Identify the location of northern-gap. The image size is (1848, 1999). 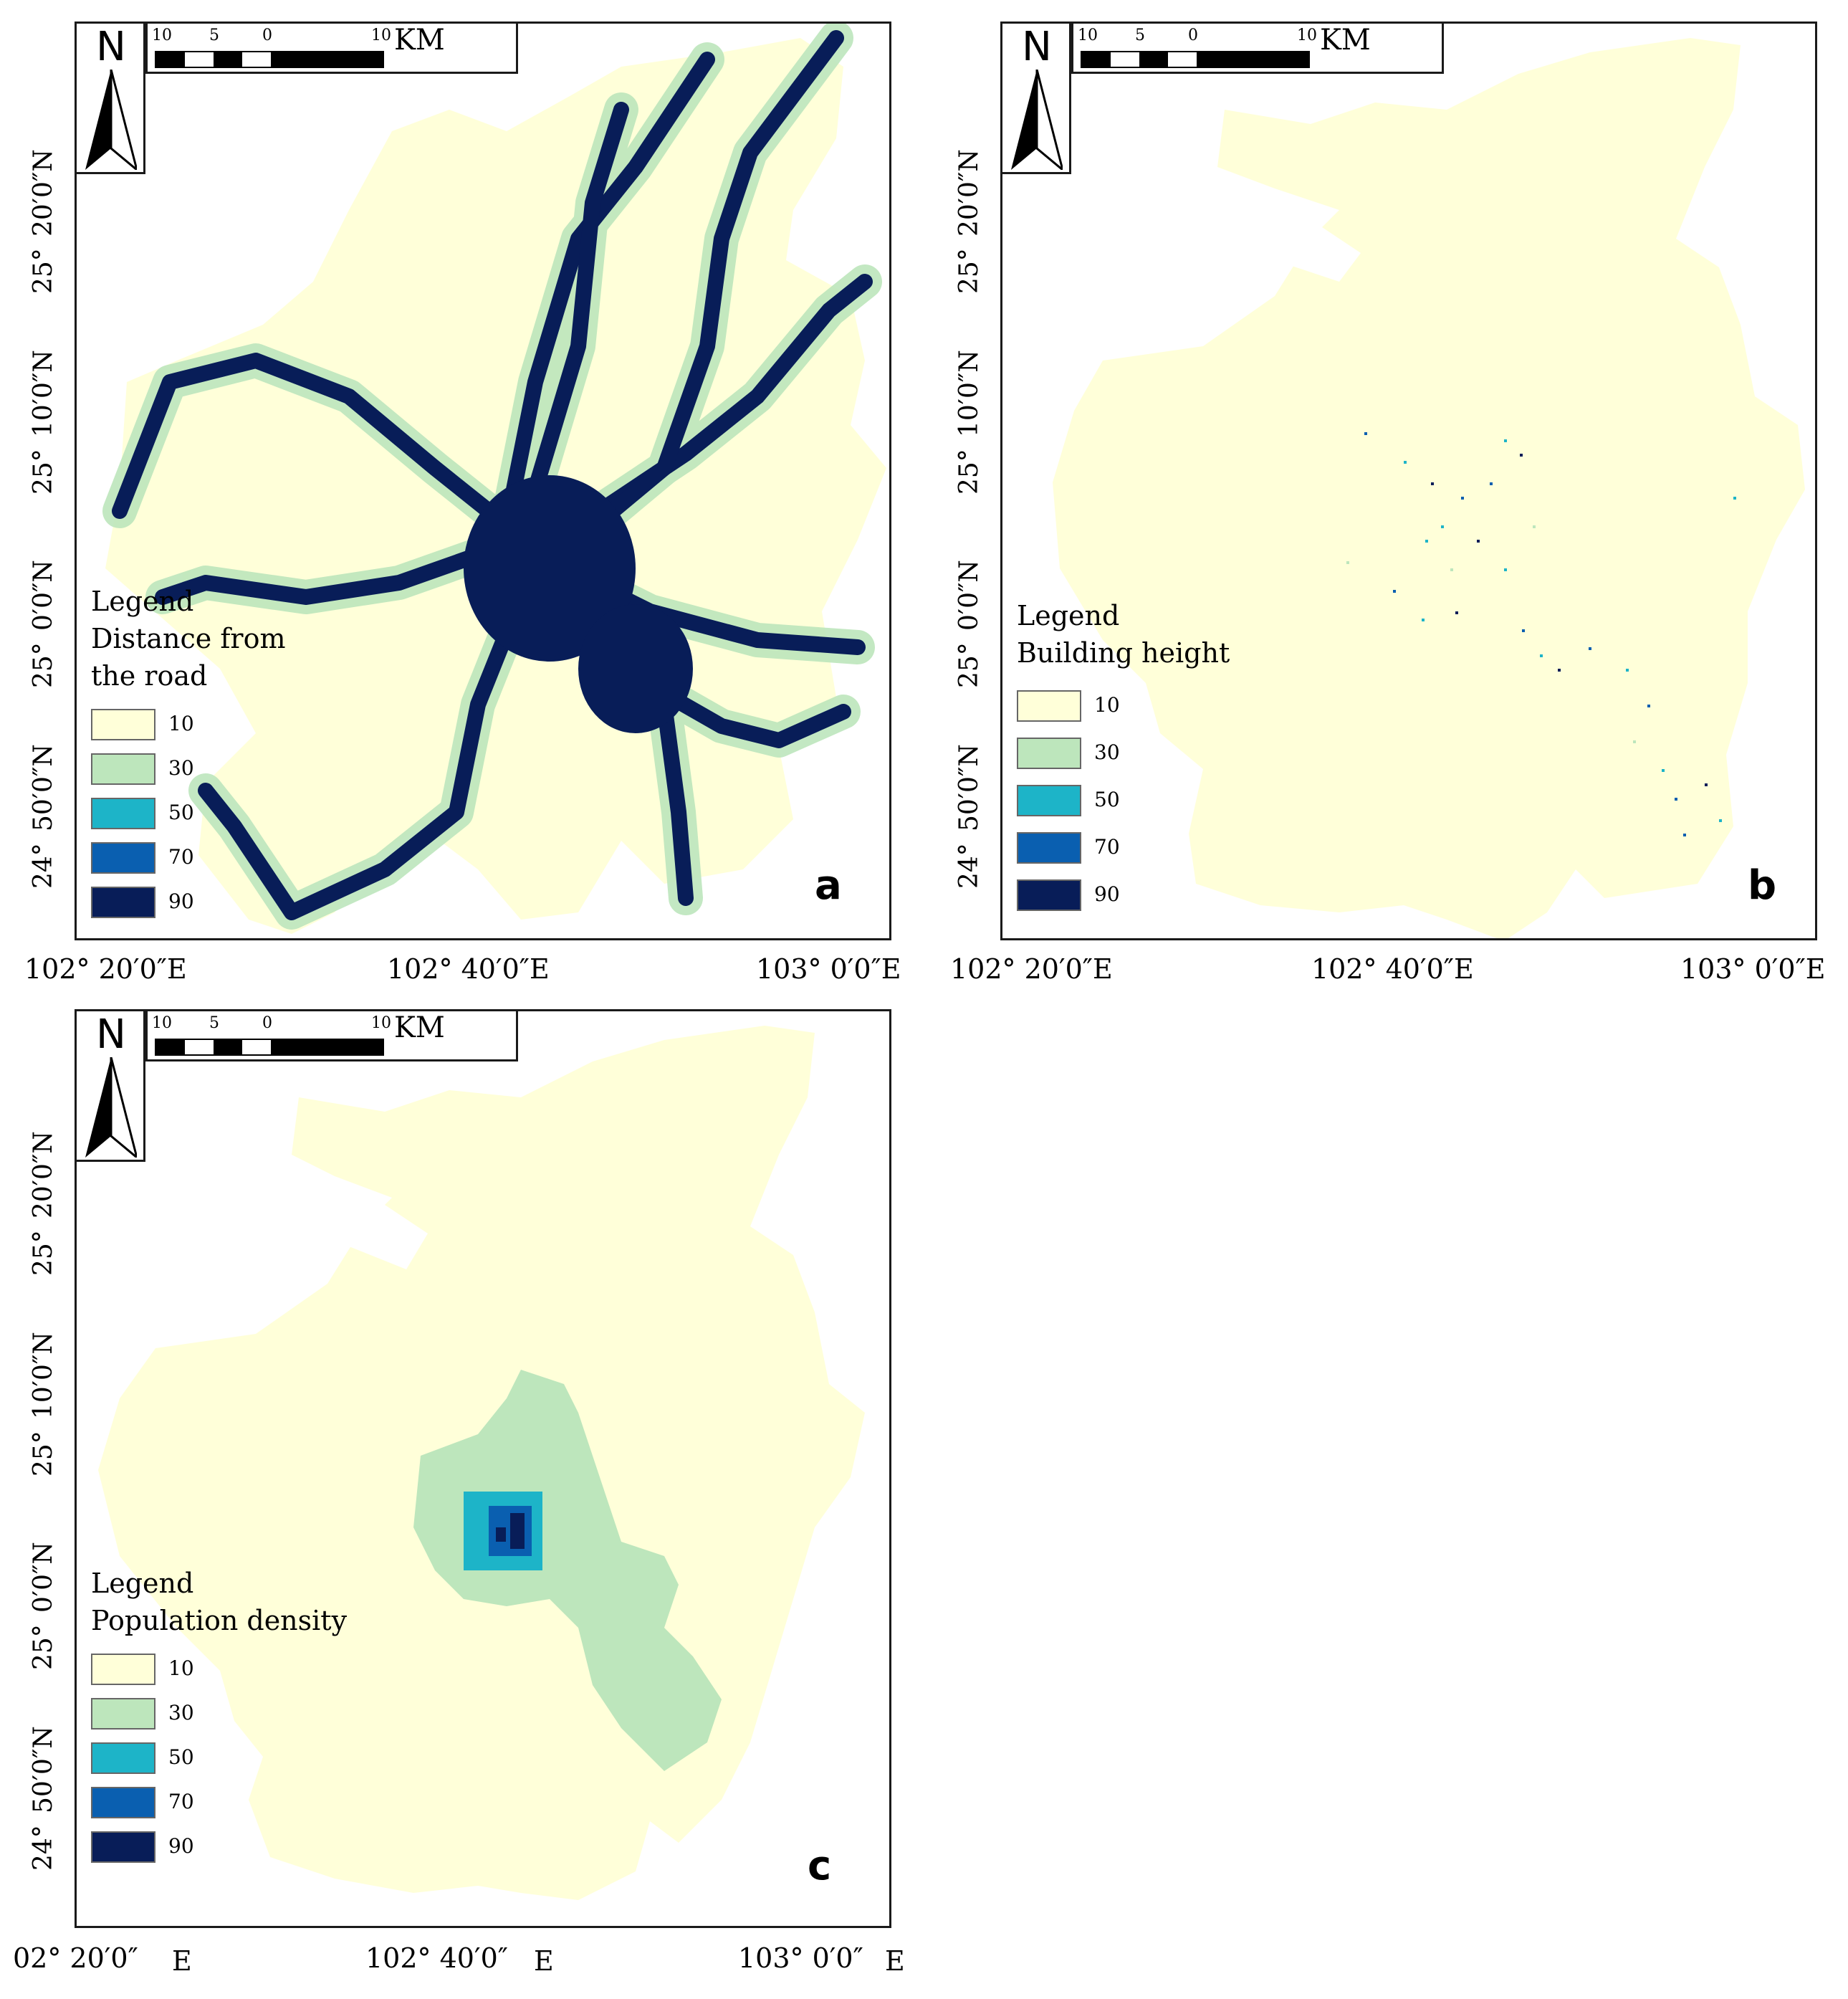
(367, 1230).